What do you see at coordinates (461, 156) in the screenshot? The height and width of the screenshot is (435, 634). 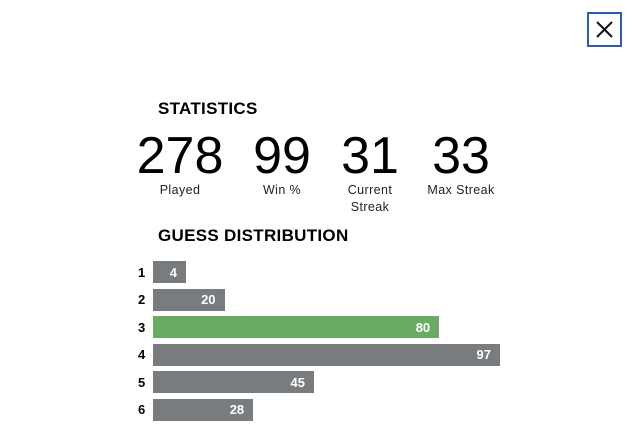 I see `stat-value: 33` at bounding box center [461, 156].